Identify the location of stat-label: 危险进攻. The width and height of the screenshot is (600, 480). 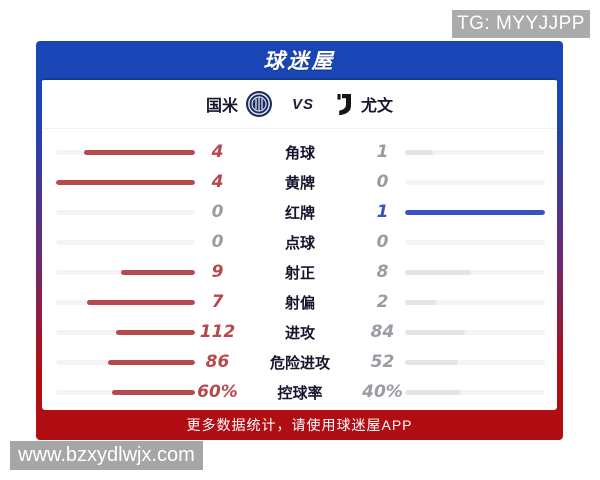
(299, 363).